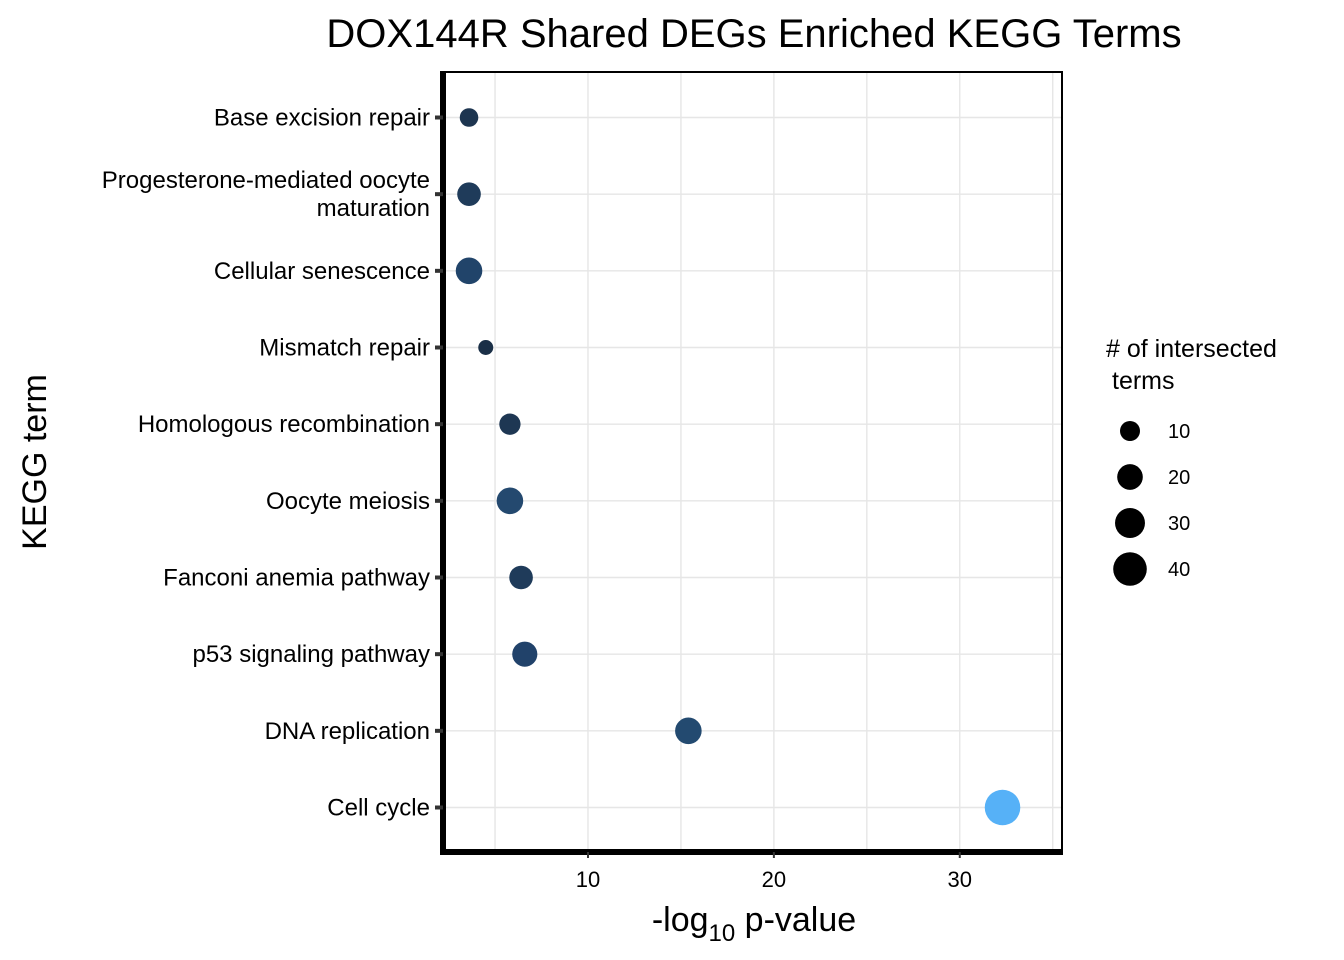 This screenshot has height=960, width=1344. Describe the element at coordinates (795, 920) in the screenshot. I see `x-axis-title-suffix: p-value` at that location.